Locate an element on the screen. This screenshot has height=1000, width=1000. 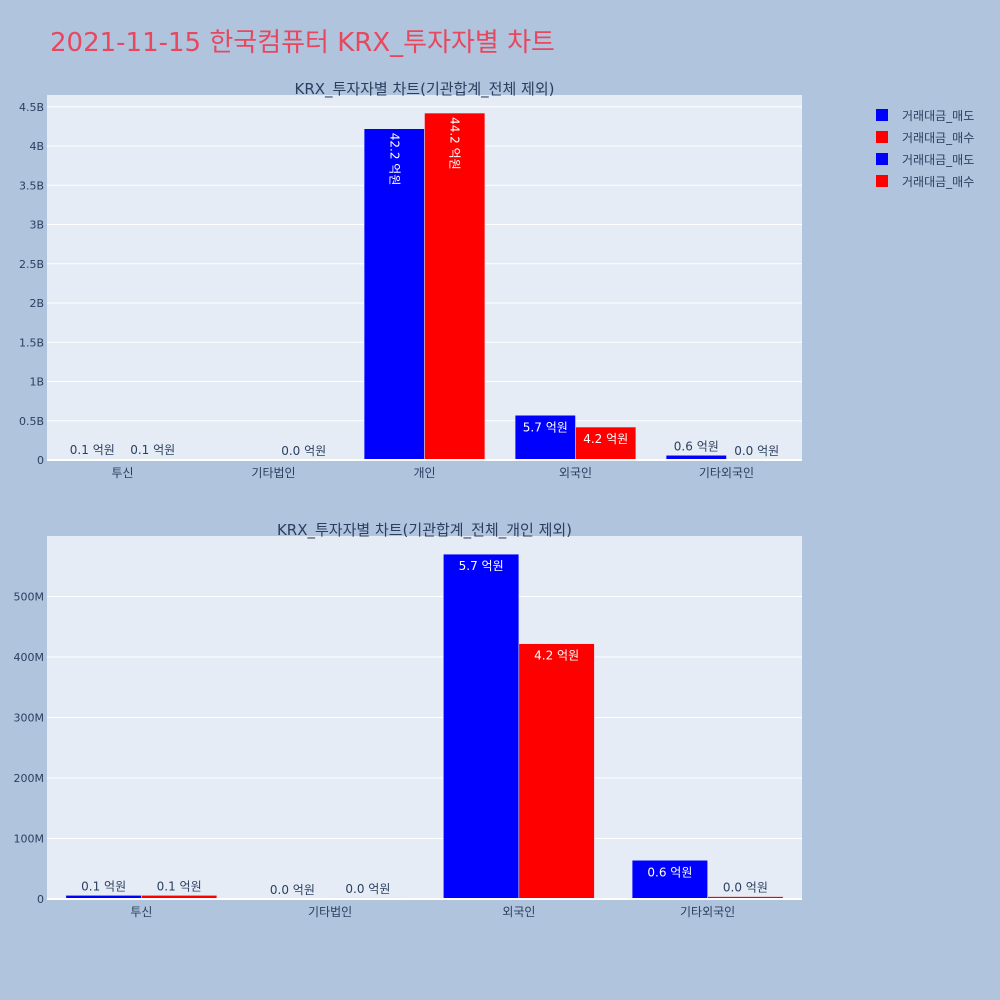
y-tick-label: 4.5B is located at coordinates (31, 107).